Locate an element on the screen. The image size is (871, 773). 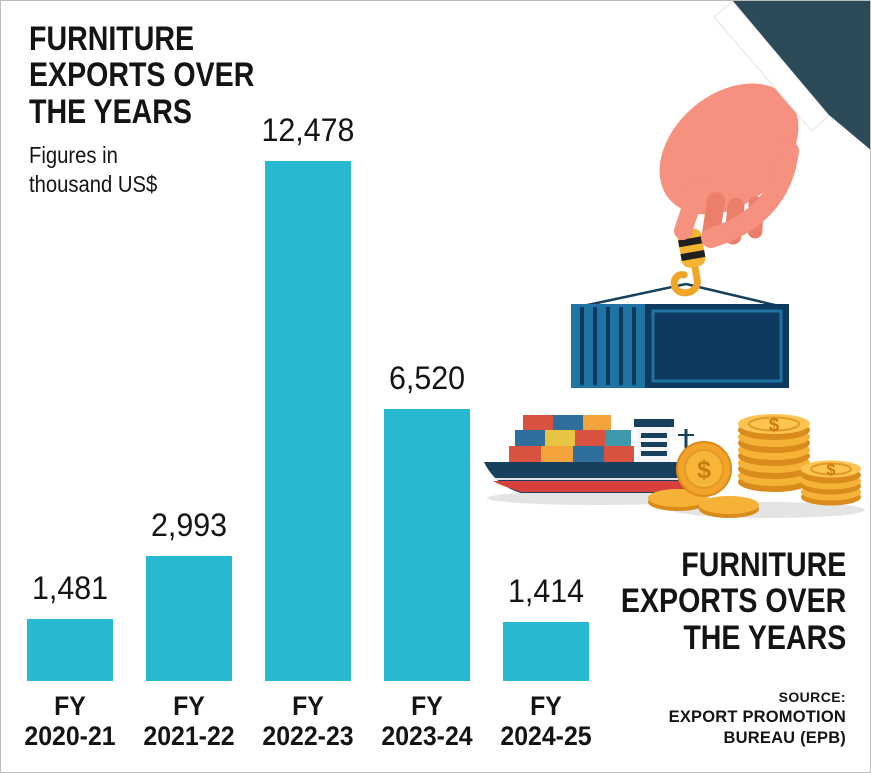
coins-icon: $ $ $ is located at coordinates (756, 466).